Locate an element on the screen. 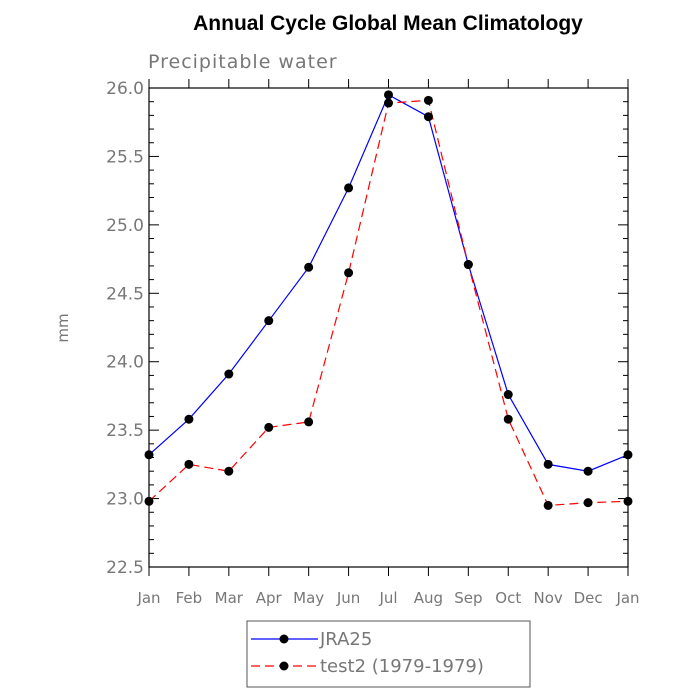 The width and height of the screenshot is (700, 700). y-tick-label: 23.5 is located at coordinates (125, 431).